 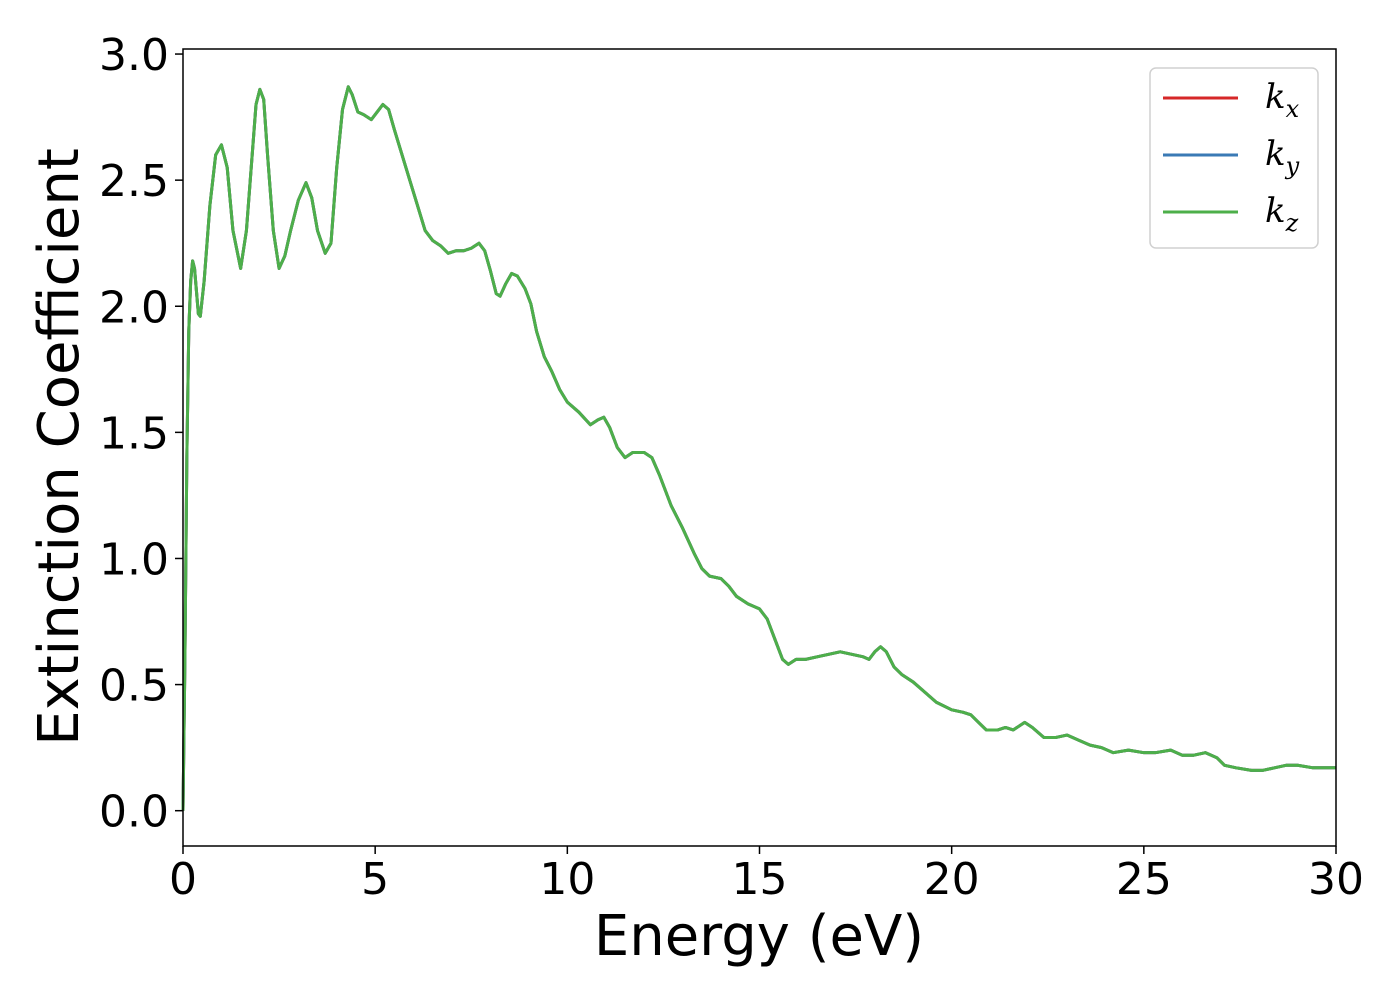 What do you see at coordinates (952, 879) in the screenshot?
I see `x-tick-label: 20` at bounding box center [952, 879].